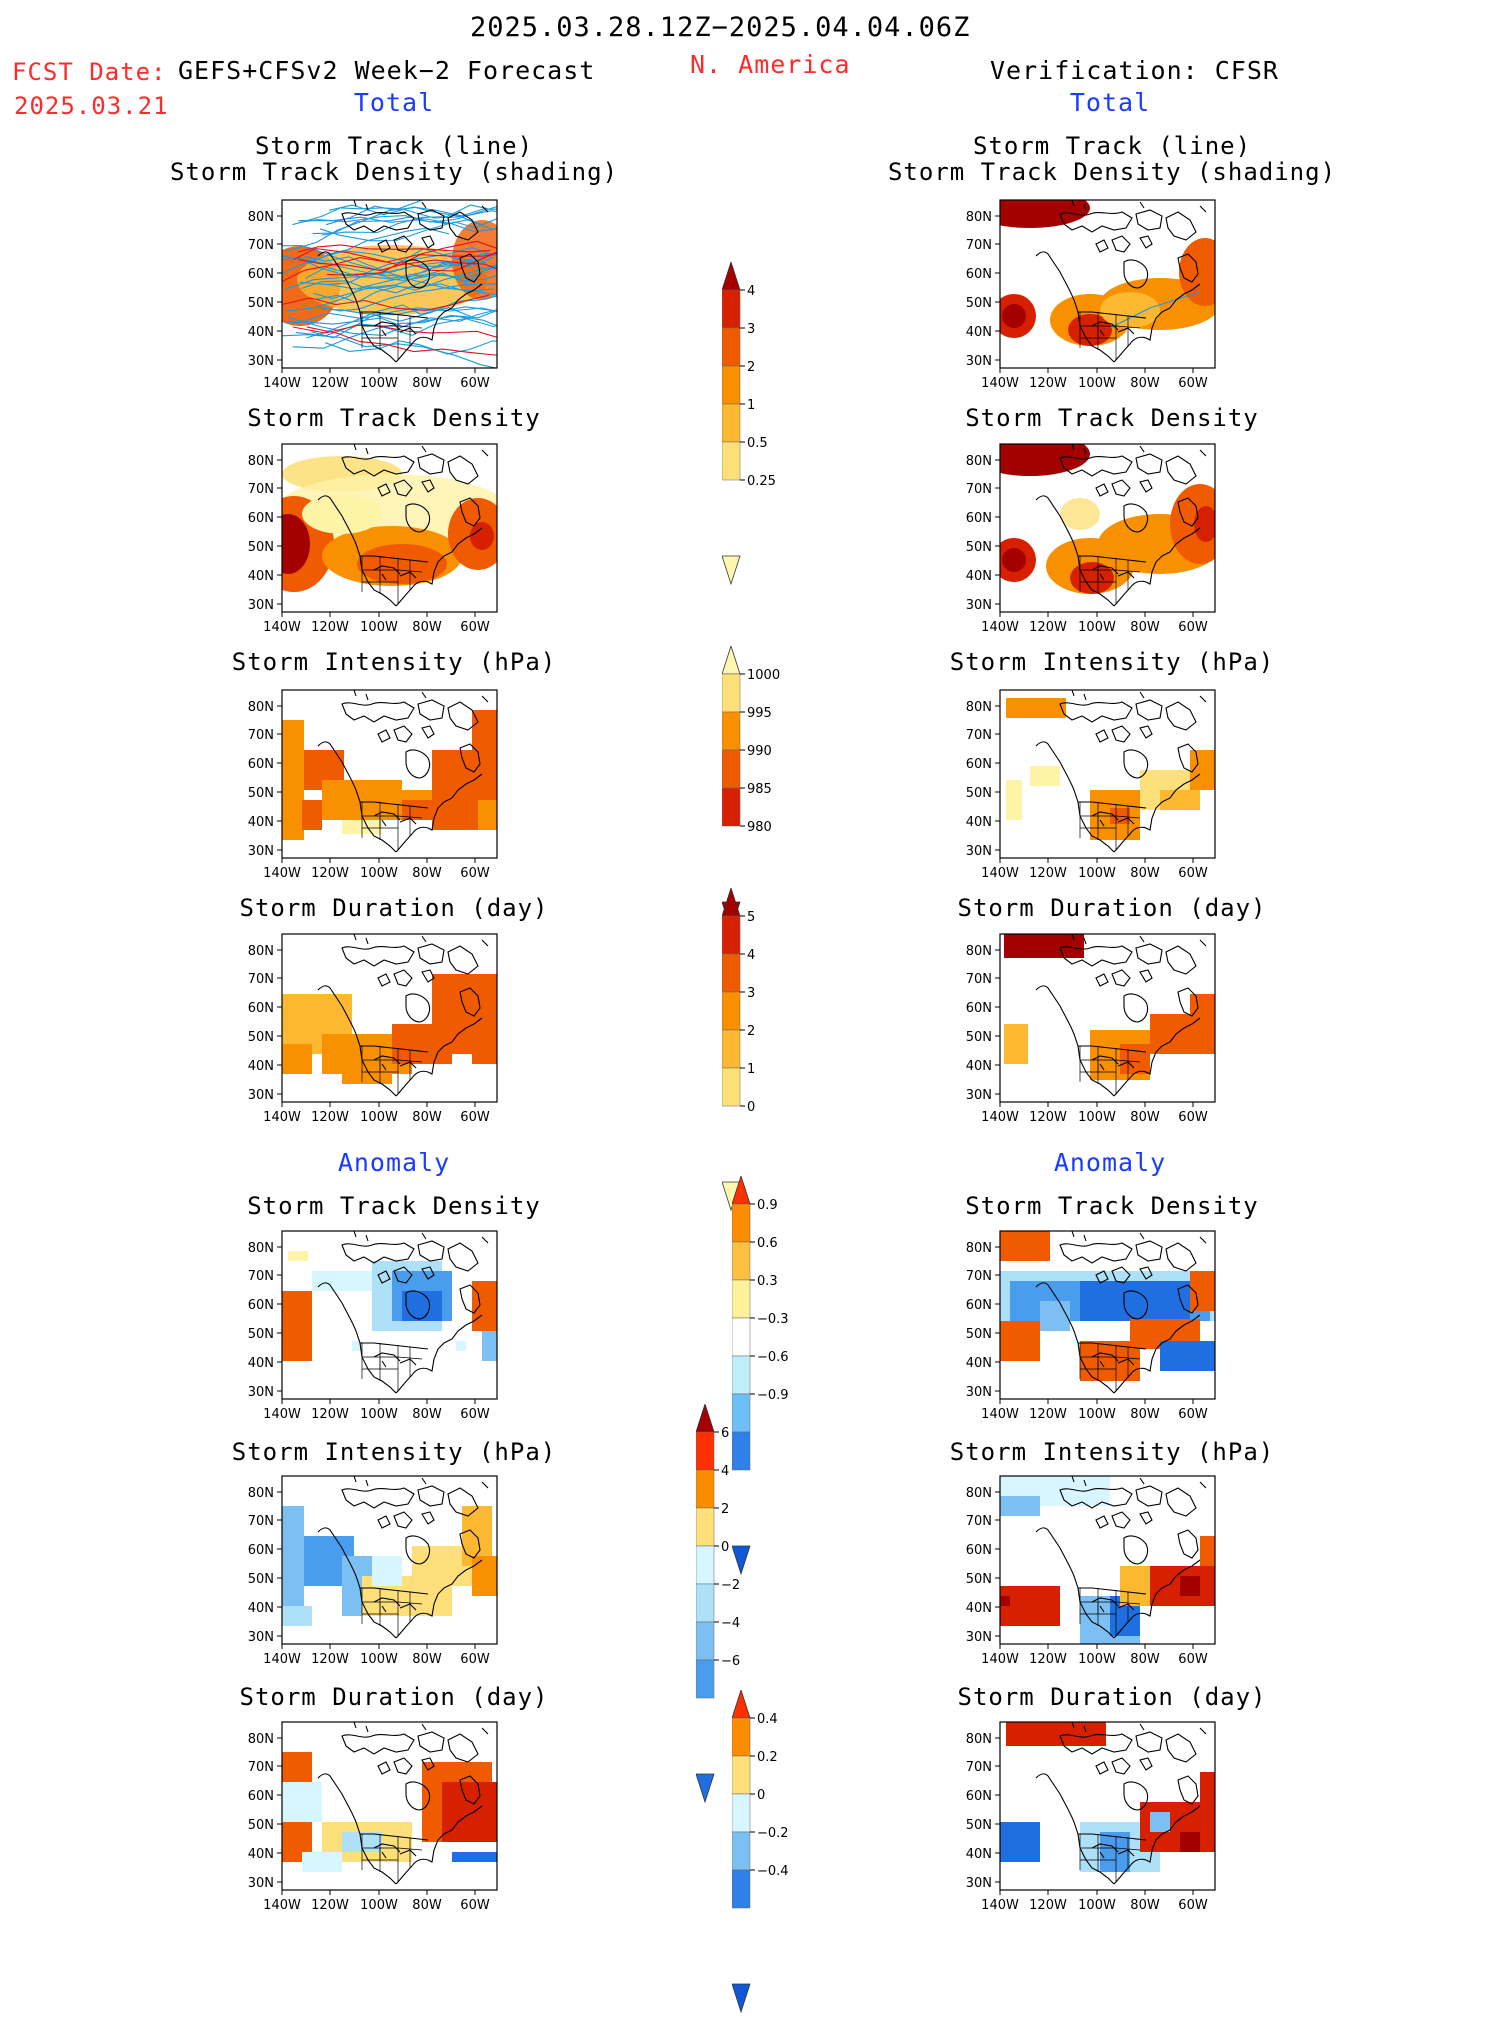 This screenshot has width=1487, height=2020. Describe the element at coordinates (89, 72) in the screenshot. I see `fcst-date-label: FCST Date:` at that location.